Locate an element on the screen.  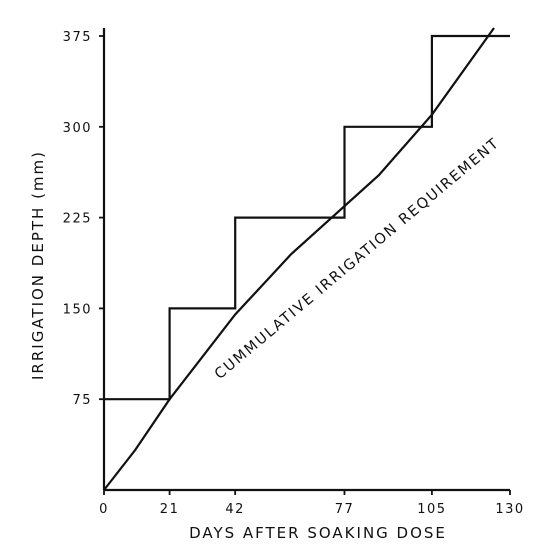
x-tick-label: 42 is located at coordinates (235, 509).